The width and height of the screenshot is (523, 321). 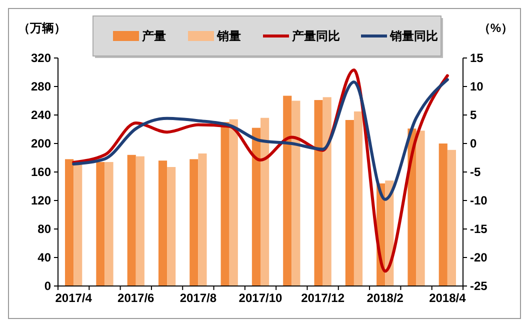 What do you see at coordinates (41, 115) in the screenshot?
I see `y-tick-label: 240` at bounding box center [41, 115].